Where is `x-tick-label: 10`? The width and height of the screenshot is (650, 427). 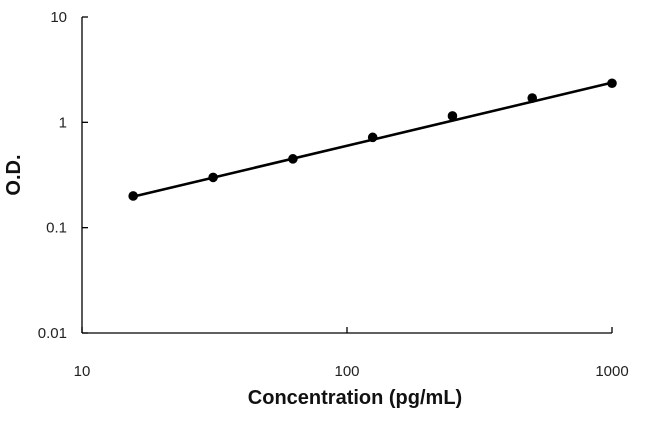 x-tick-label: 10 is located at coordinates (82, 371).